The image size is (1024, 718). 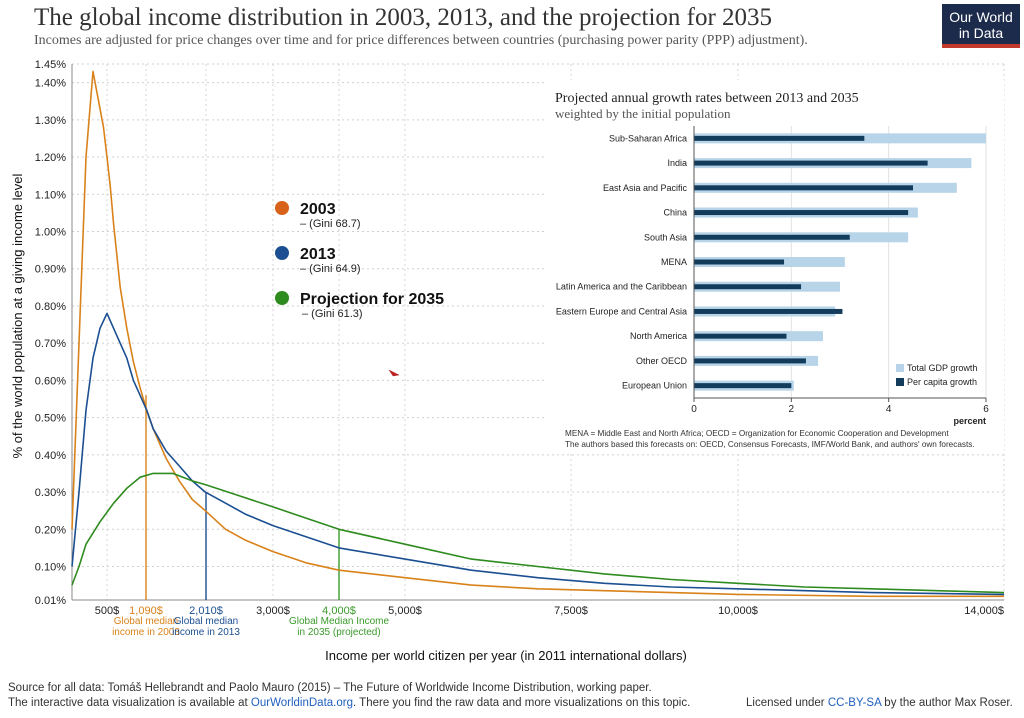 I want to click on inset-category-label: MENA, so click(x=674, y=262).